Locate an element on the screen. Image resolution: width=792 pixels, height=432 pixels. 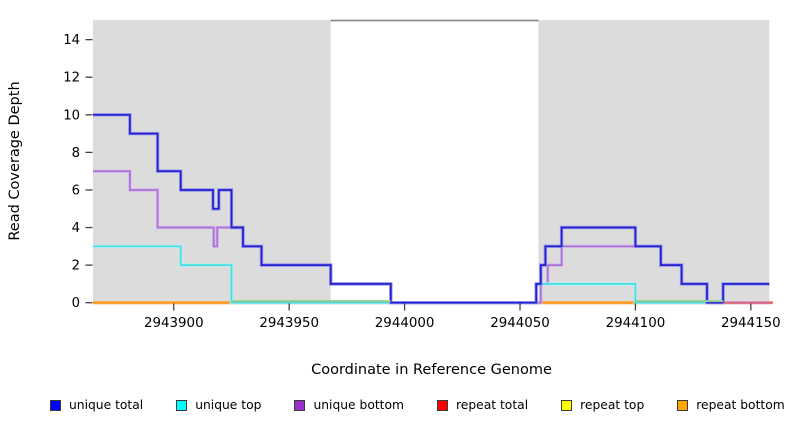
y-tick-label: 14 is located at coordinates (71, 40).